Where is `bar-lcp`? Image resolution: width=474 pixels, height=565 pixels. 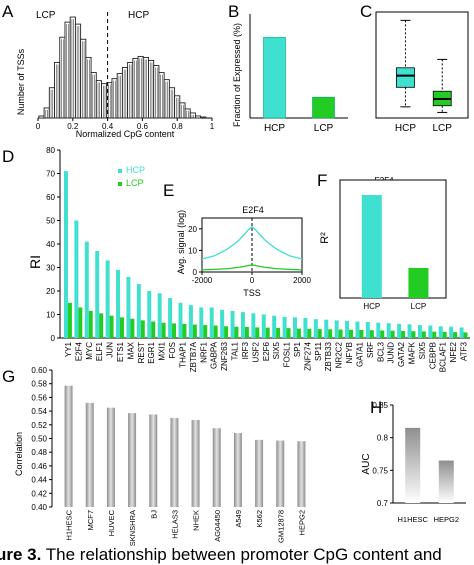
bar-lcp is located at coordinates (323, 107).